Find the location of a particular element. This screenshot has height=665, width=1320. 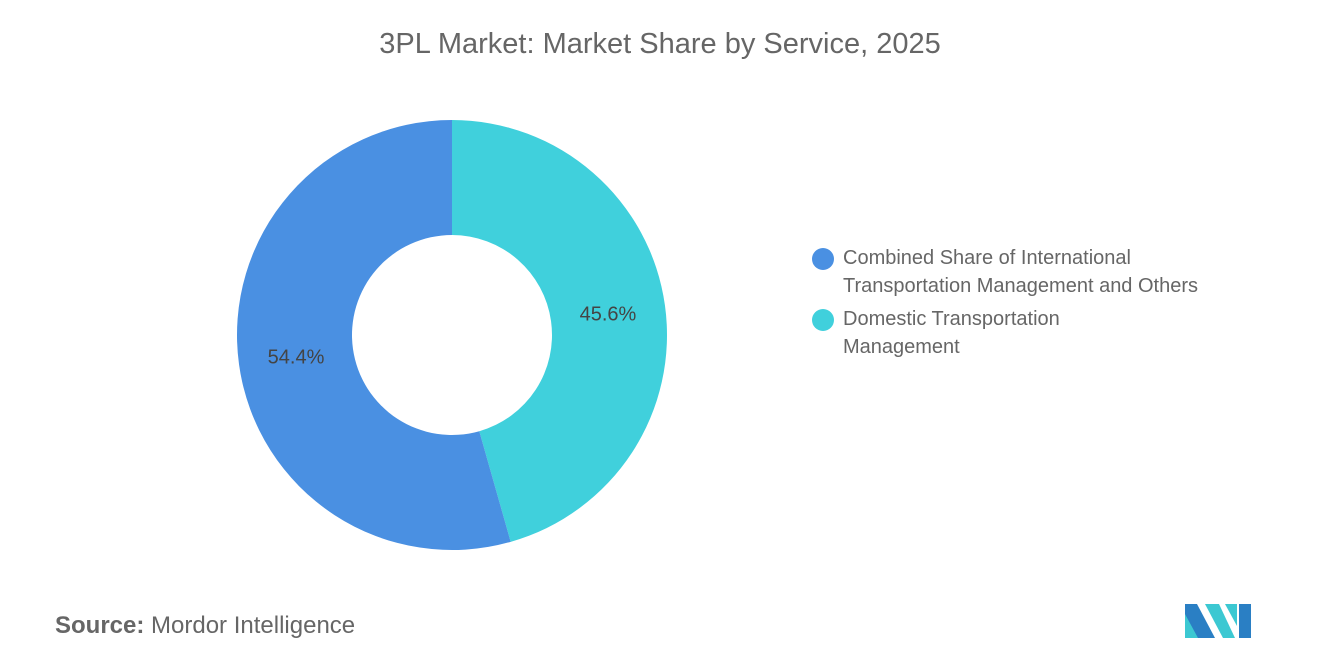

legend-label: Combined Share of International is located at coordinates (987, 258).